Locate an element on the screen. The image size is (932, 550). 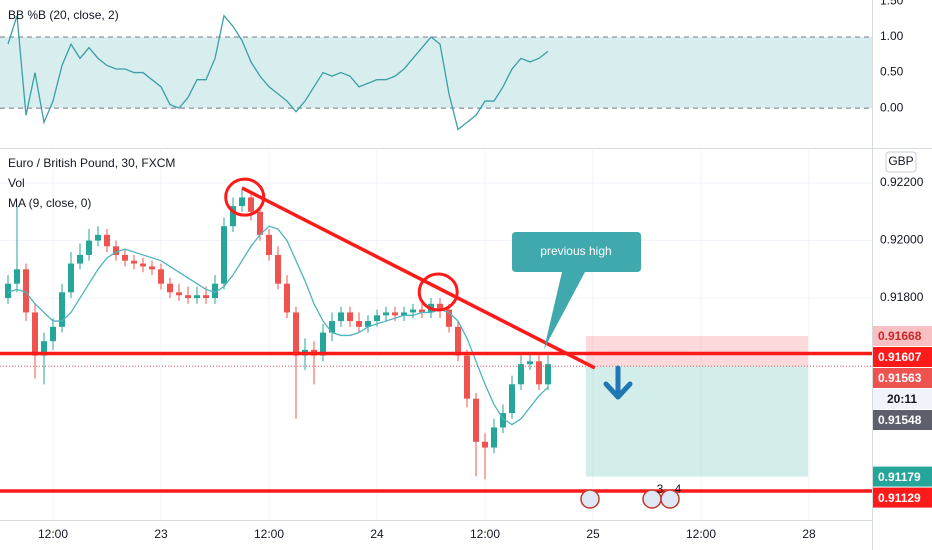
price-tag-label: 0.91668 is located at coordinates (900, 336).